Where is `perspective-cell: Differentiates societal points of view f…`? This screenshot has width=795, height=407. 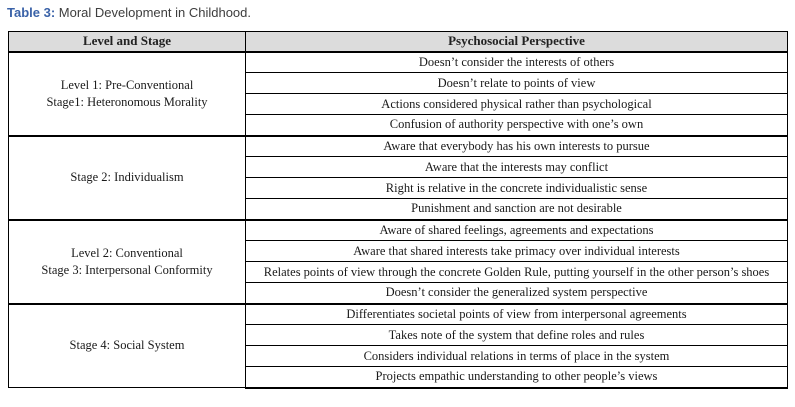
perspective-cell: Differentiates societal points of view f… is located at coordinates (516, 313).